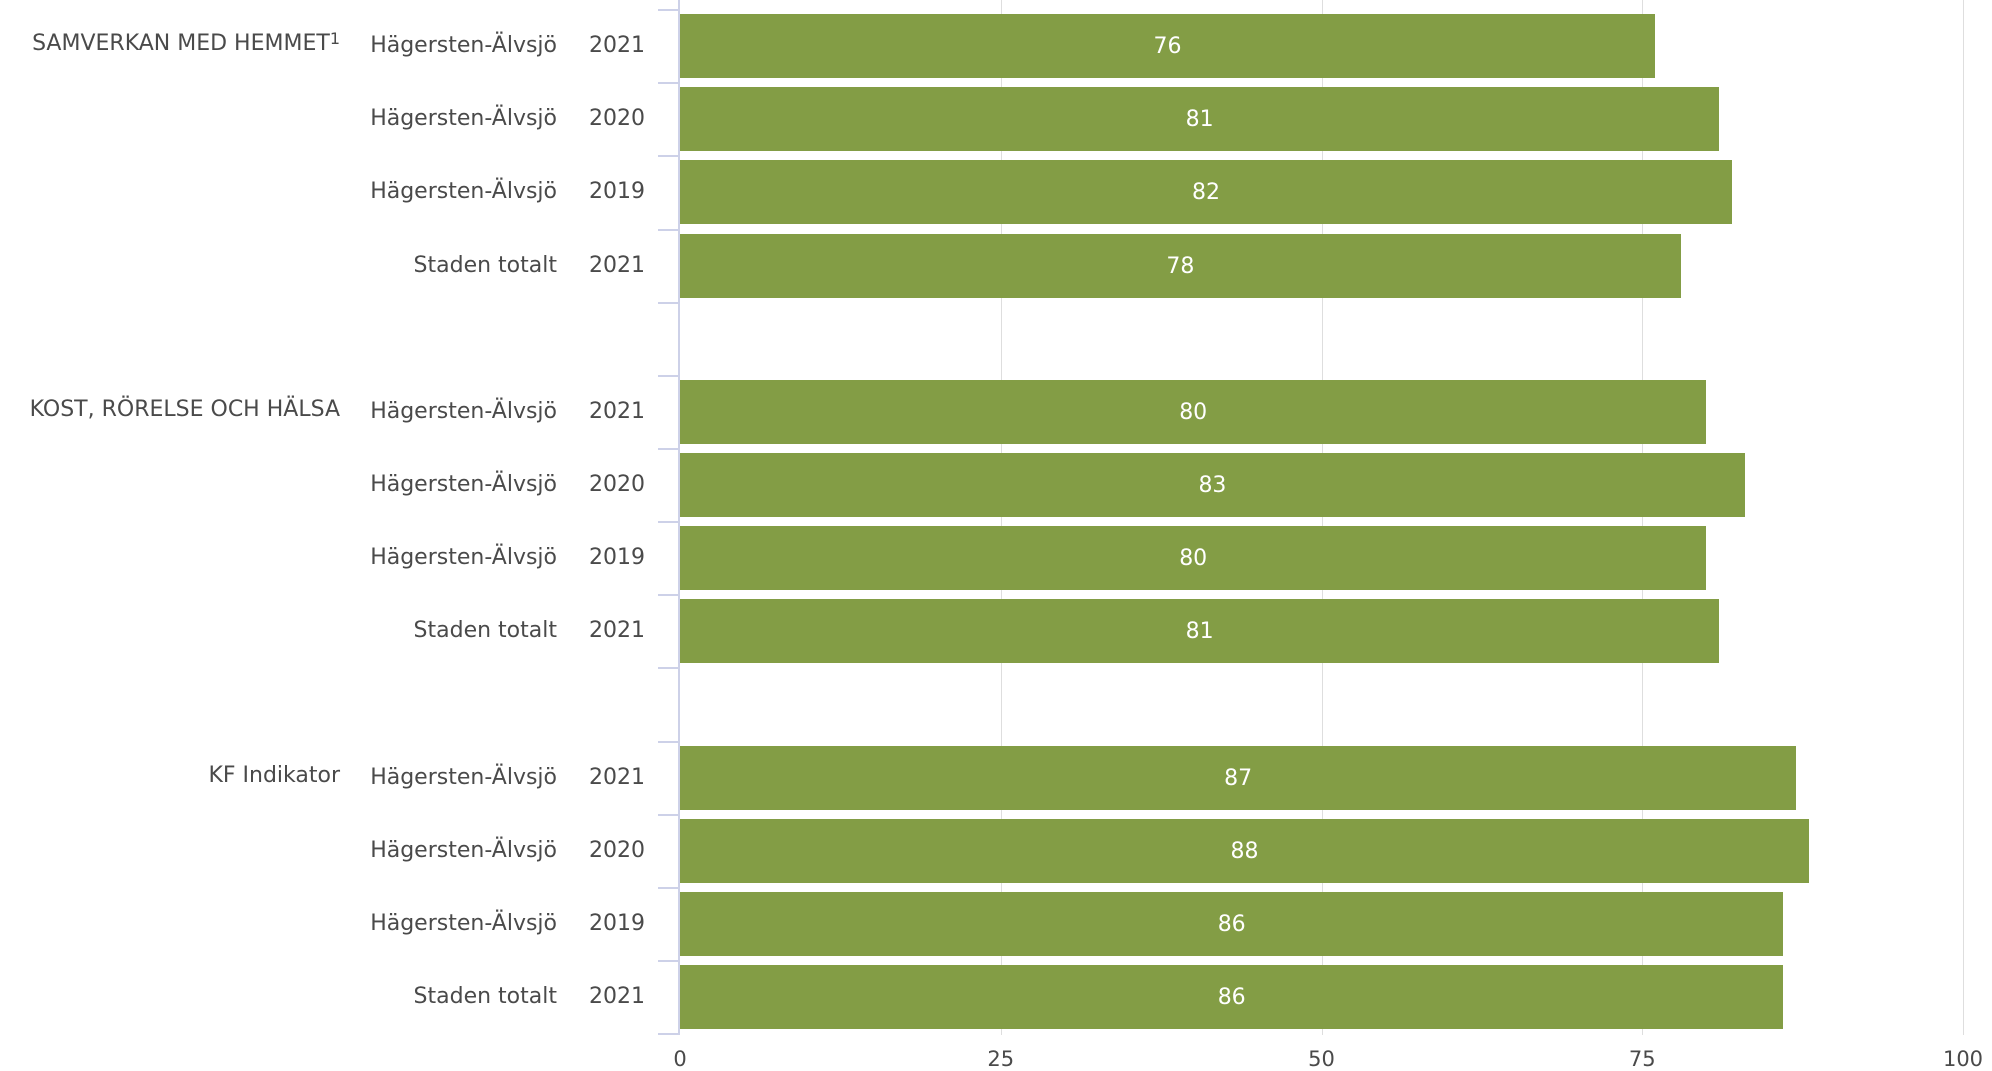  Describe the element at coordinates (1642, 1059) in the screenshot. I see `x-tick-label: 75` at that location.